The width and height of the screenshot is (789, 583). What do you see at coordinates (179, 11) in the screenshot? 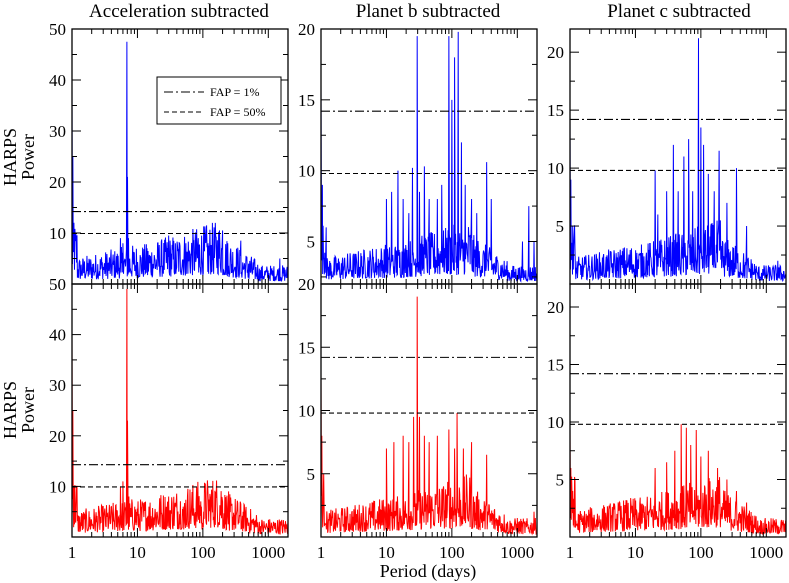
I see `column-title-acceleration-subtracted: Acceleration subtracted` at bounding box center [179, 11].